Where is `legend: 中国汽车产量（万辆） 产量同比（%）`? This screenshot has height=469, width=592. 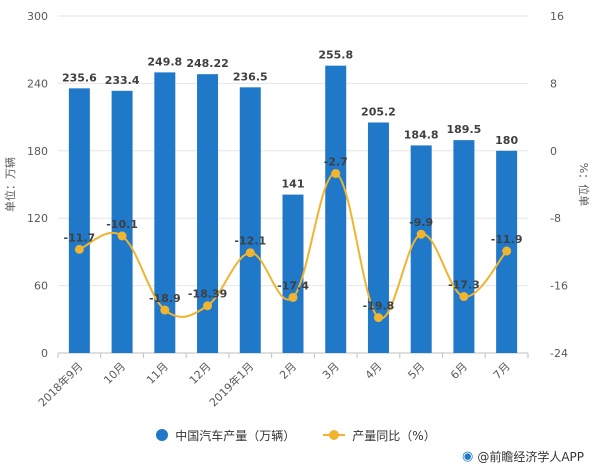 legend: 中国汽车产量（万辆） 产量同比（%） is located at coordinates (296, 435).